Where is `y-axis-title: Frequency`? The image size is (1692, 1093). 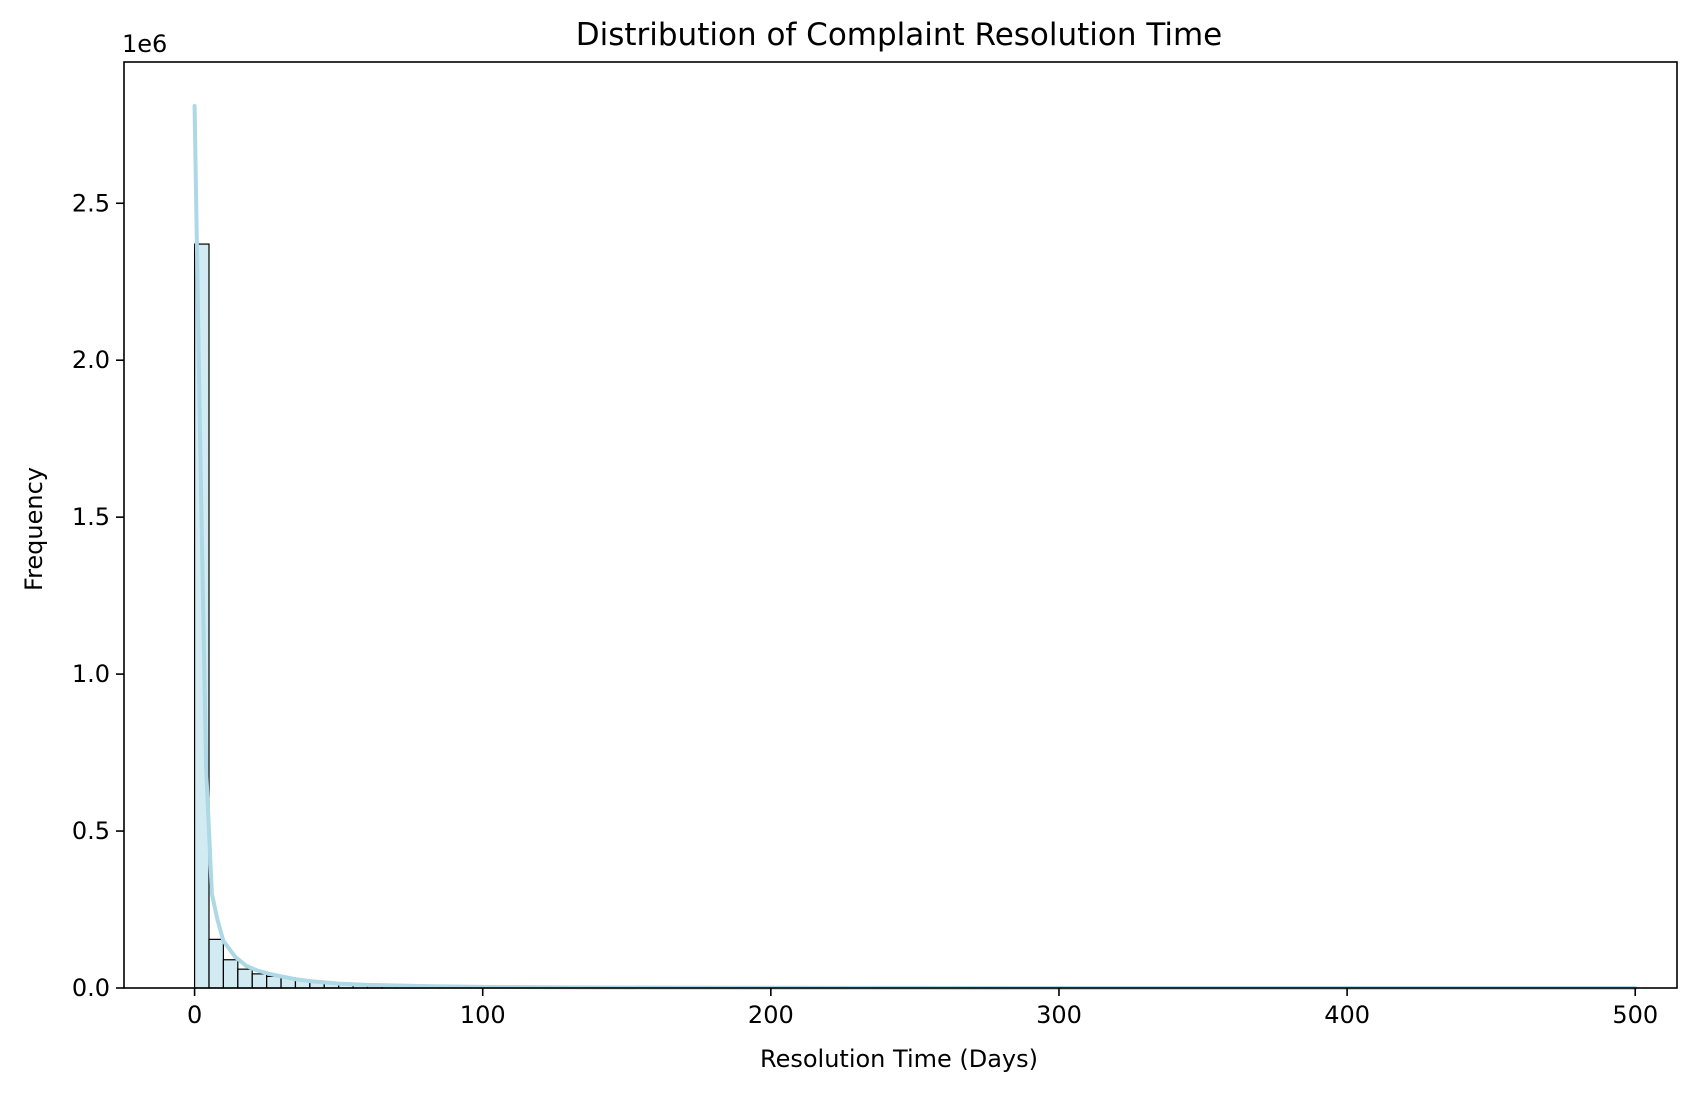 y-axis-title: Frequency is located at coordinates (34, 529).